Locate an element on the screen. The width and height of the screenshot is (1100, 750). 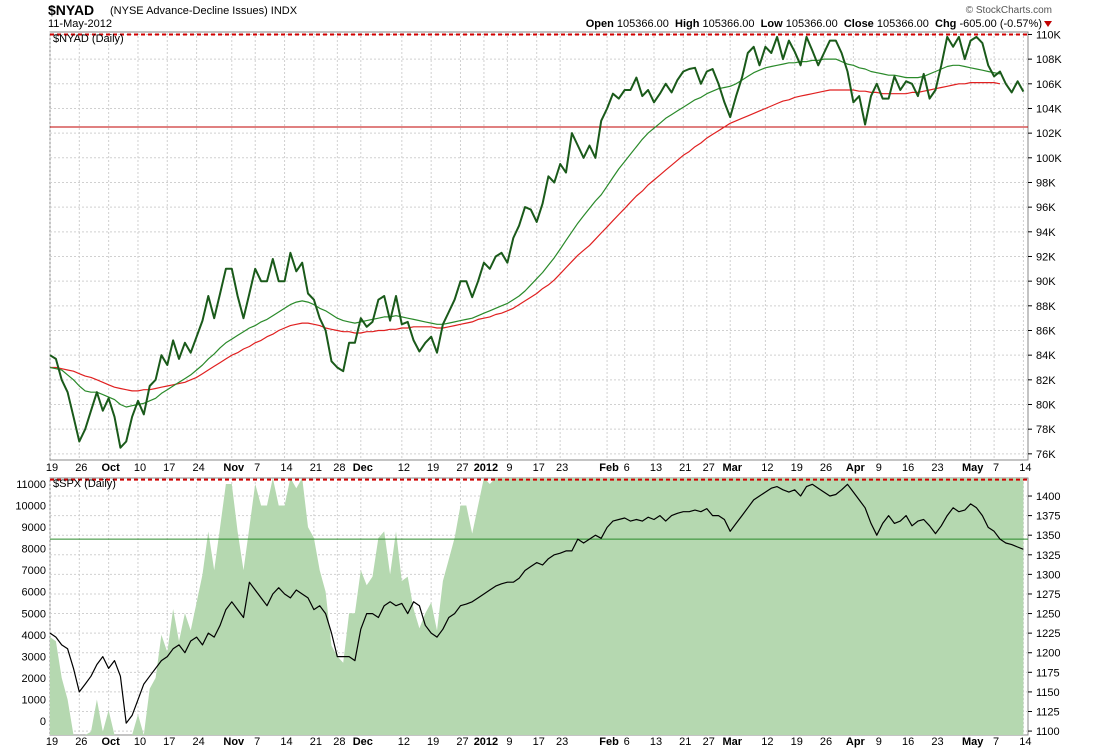
symbol-description: (NYSE Advance-Decline Issues) is located at coordinates (189, 11).